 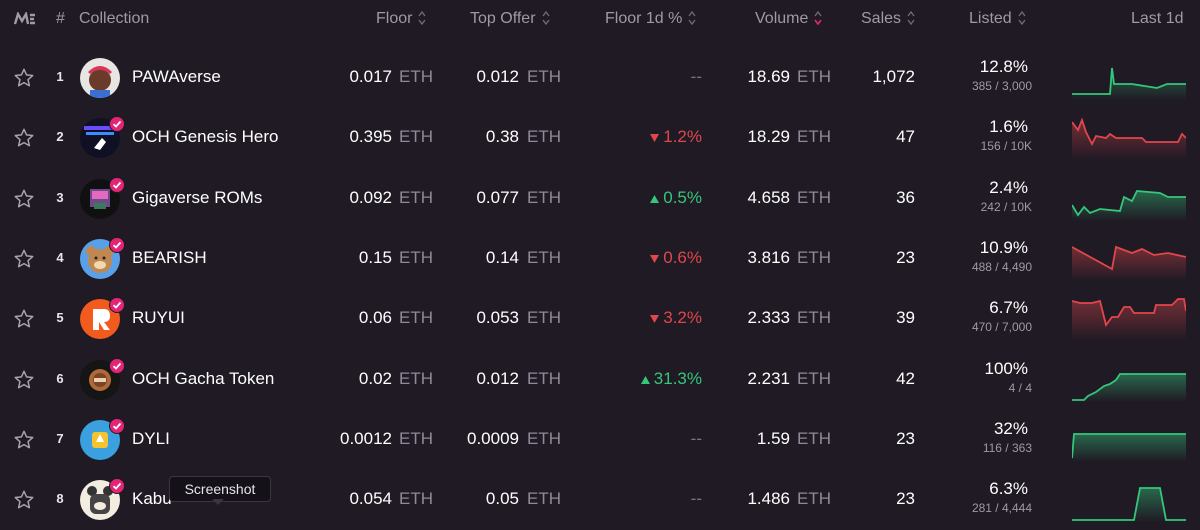 I want to click on floor-change: 1.2%, so click(x=647, y=137).